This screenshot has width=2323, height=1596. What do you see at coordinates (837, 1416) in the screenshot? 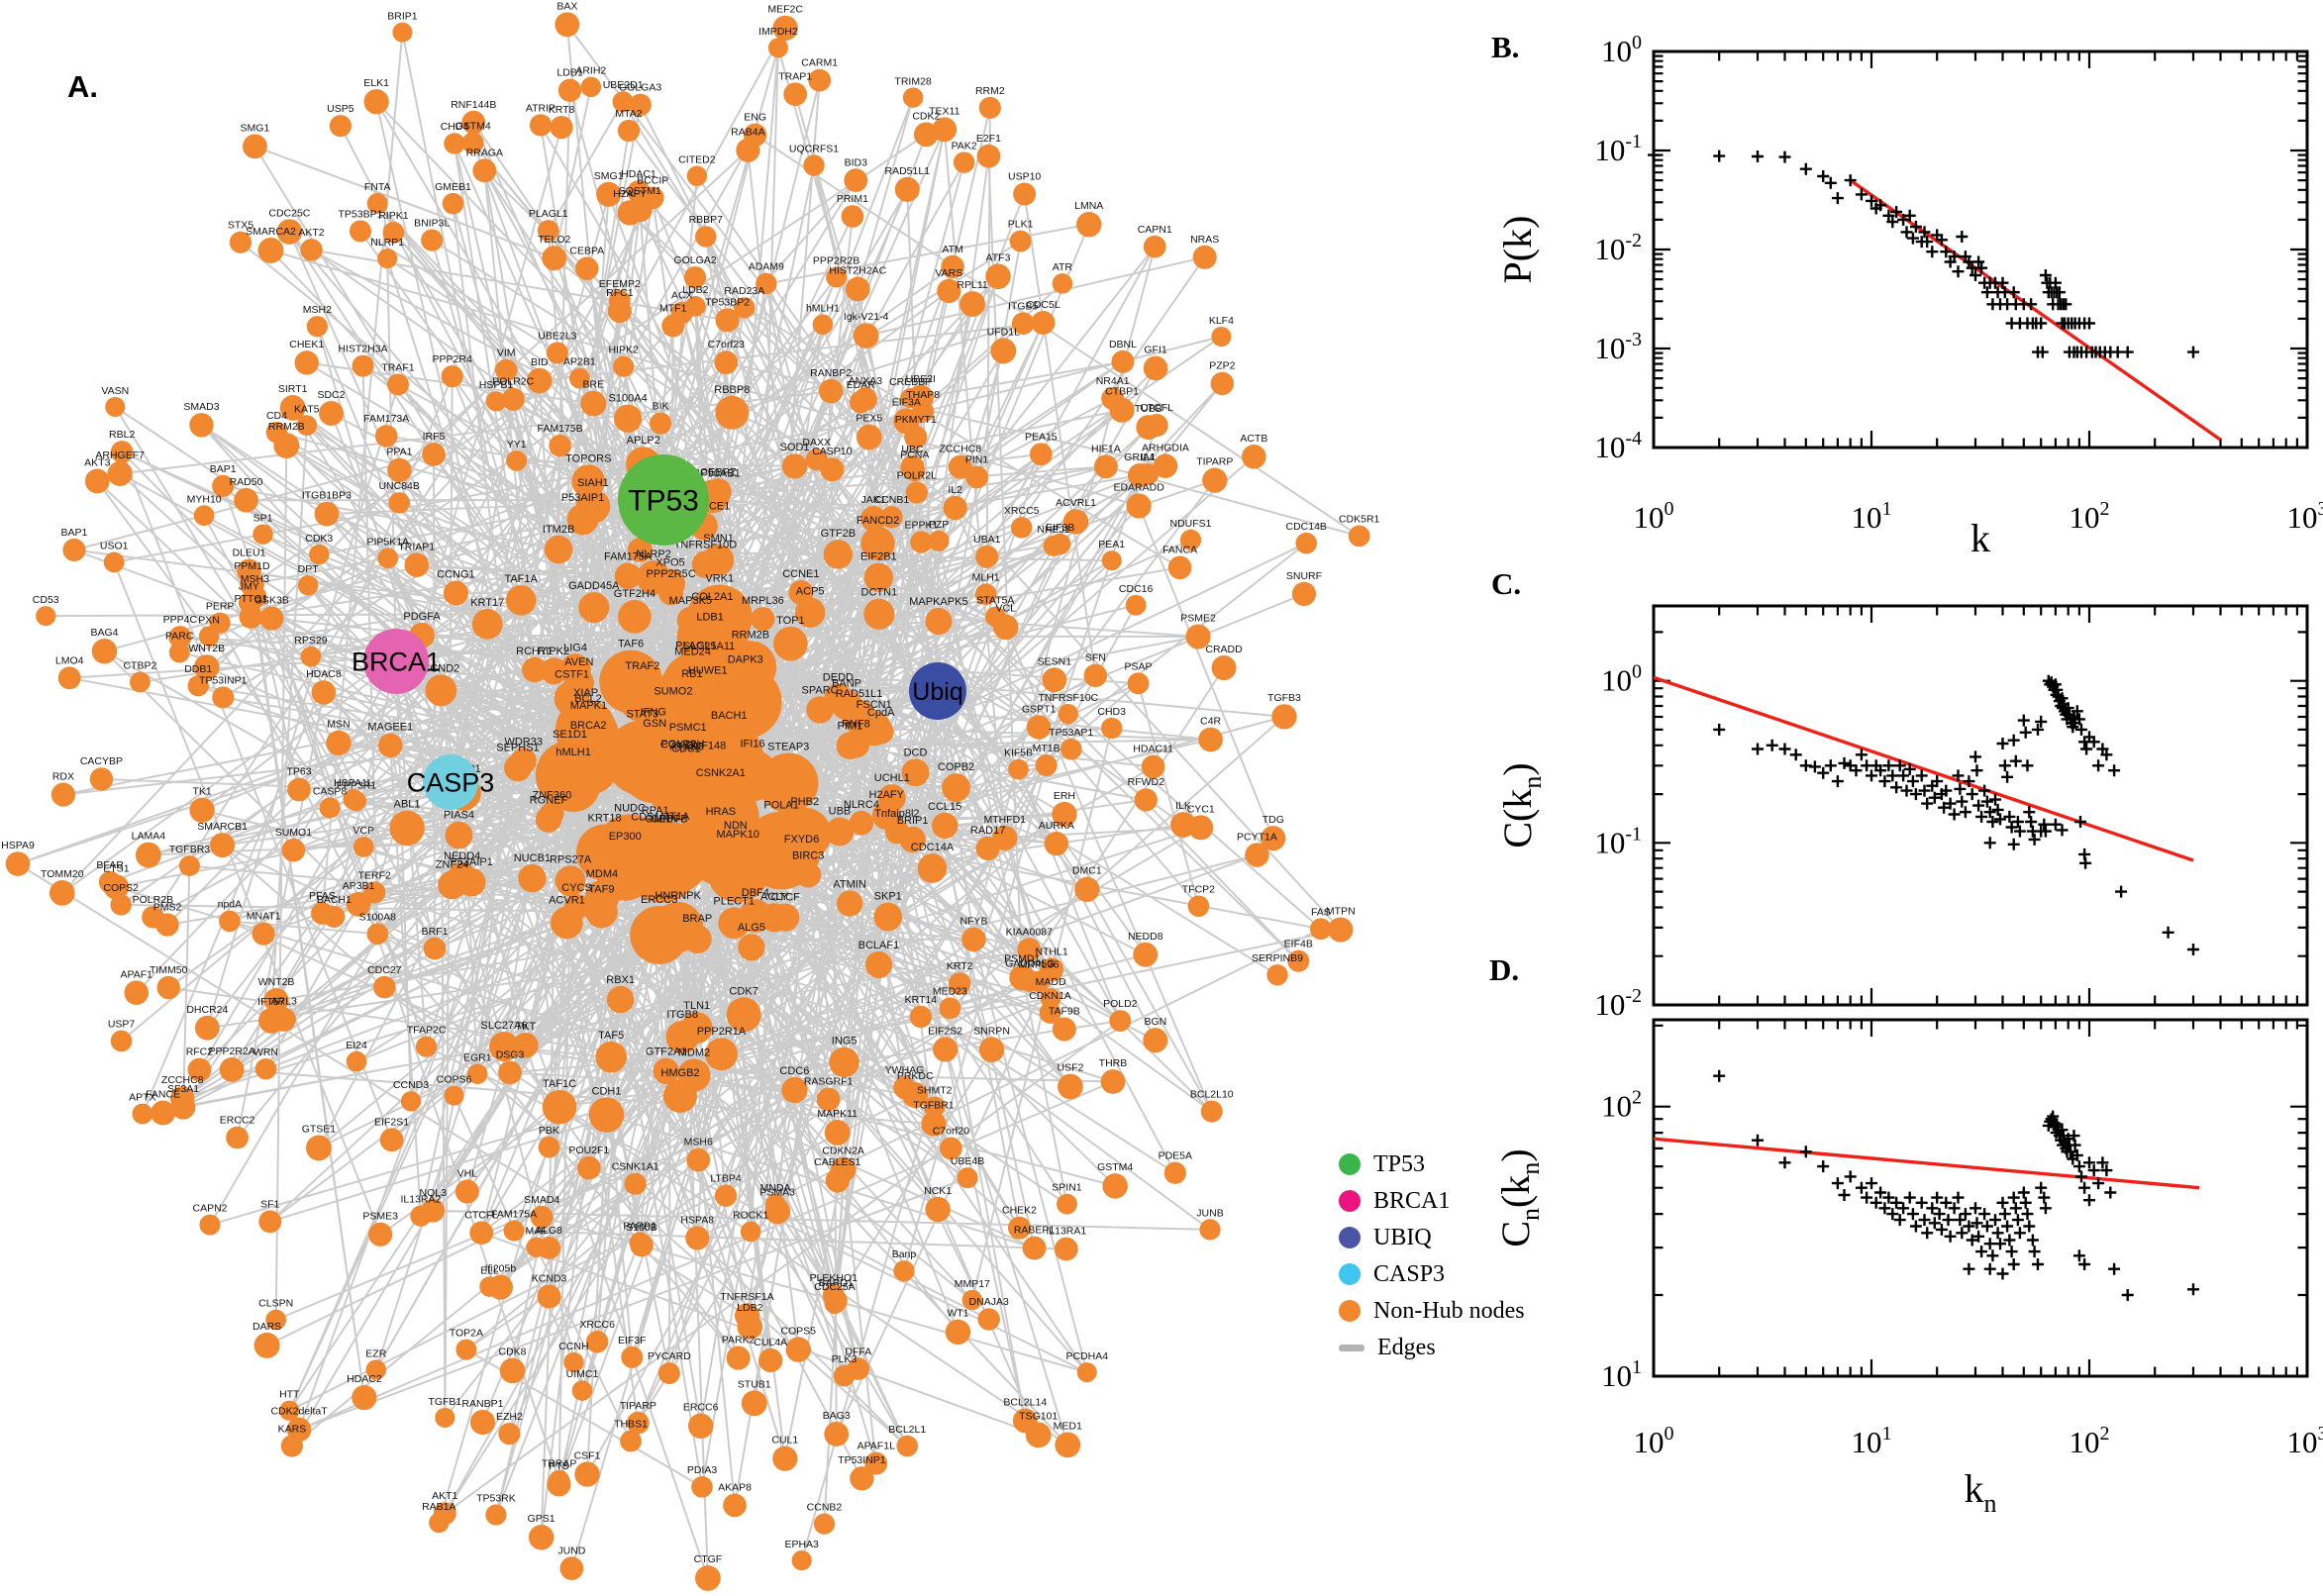
I see `svg-text: BAG3` at bounding box center [837, 1416].